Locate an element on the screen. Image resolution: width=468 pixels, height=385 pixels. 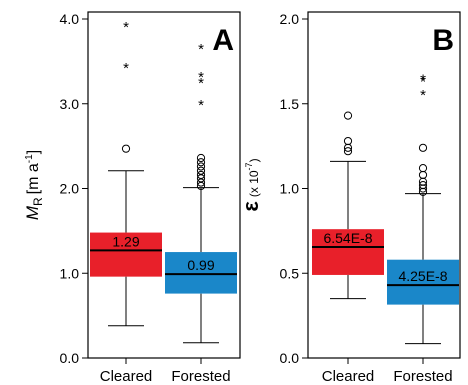
y-tick-label: 3.0 is located at coordinates (70, 104).